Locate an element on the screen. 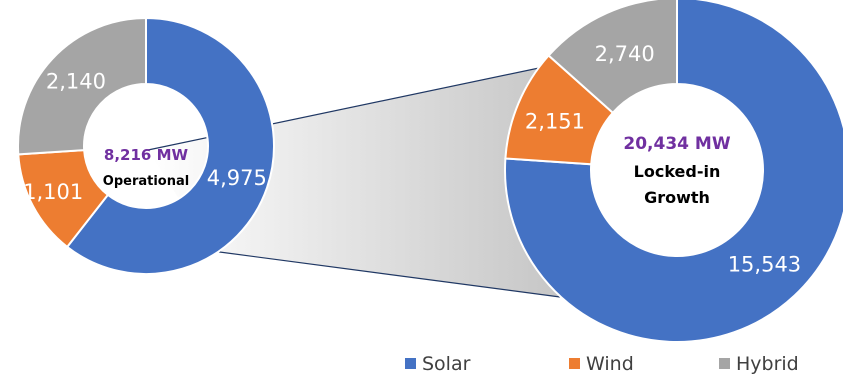  legend-label-wind: Wind is located at coordinates (610, 364).